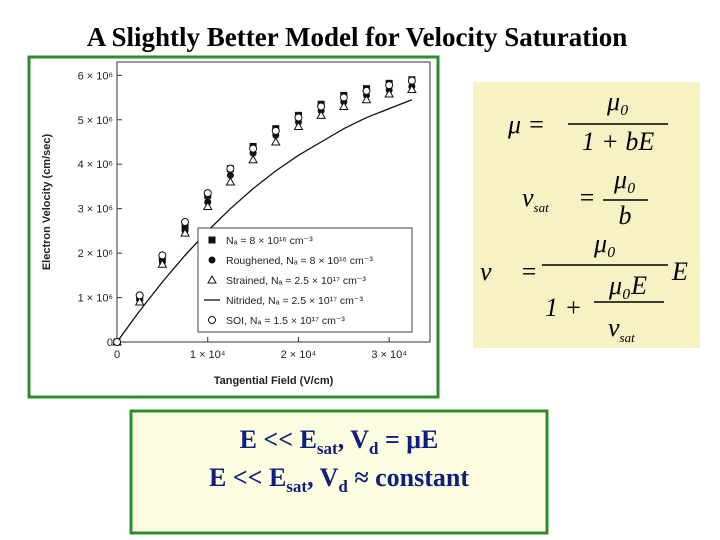  Describe the element at coordinates (526, 124) in the screenshot. I see `eq1-lhs: μ =` at that location.